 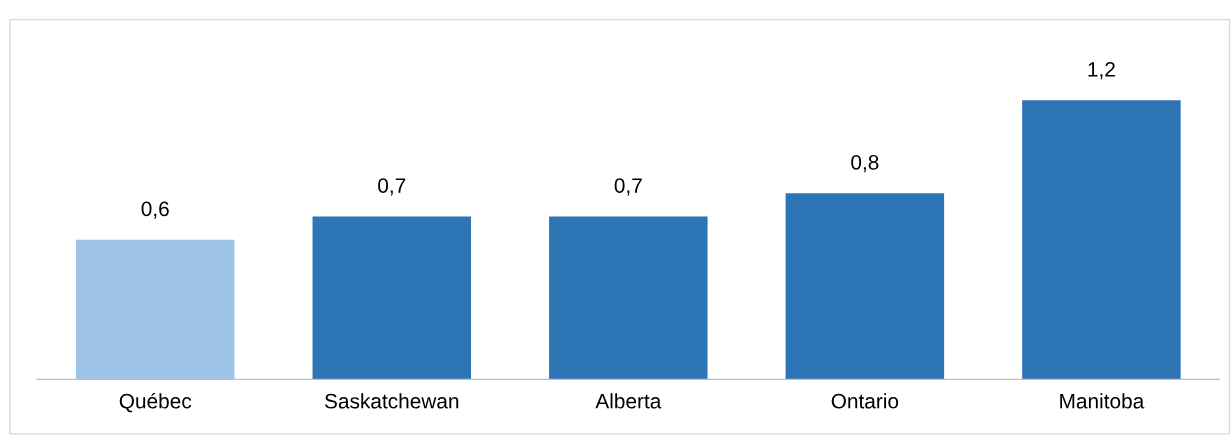 What do you see at coordinates (865, 401) in the screenshot?
I see `x-tick-label: Ontario` at bounding box center [865, 401].